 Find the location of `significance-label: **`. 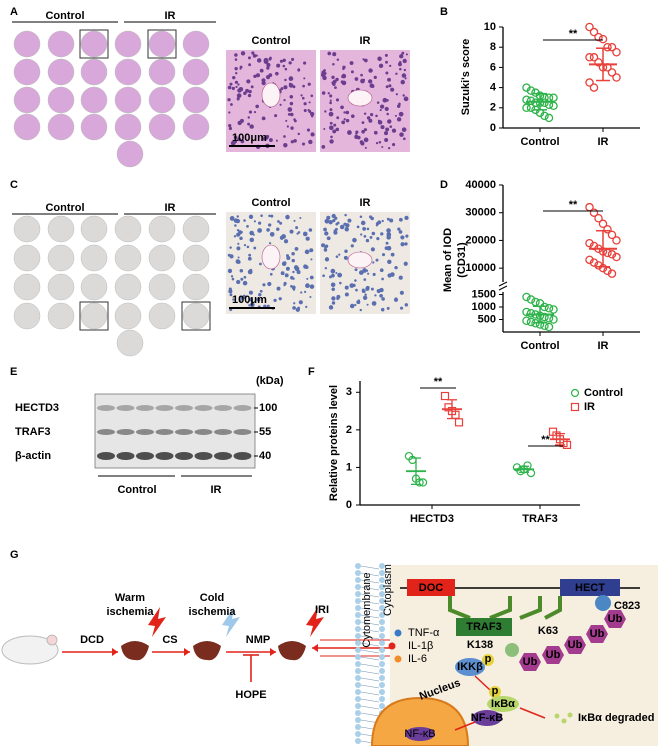

significance-label: ** is located at coordinates (438, 382).